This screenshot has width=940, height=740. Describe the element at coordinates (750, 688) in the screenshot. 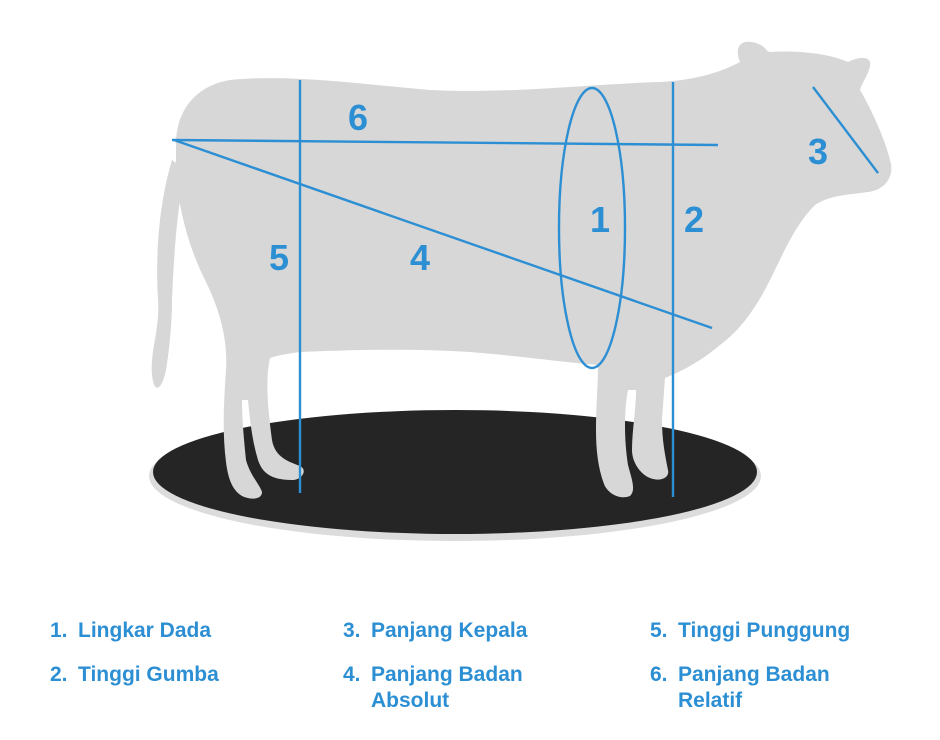

I see `legend-item-relative-body-length: 6. Panjang Badan Relatif` at that location.